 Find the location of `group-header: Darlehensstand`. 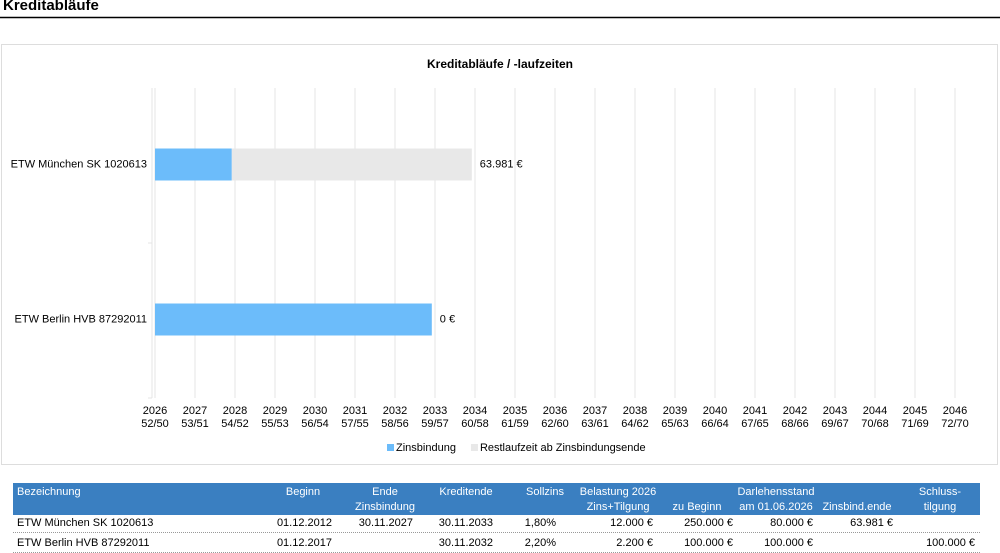

group-header: Darlehensstand is located at coordinates (775, 492).